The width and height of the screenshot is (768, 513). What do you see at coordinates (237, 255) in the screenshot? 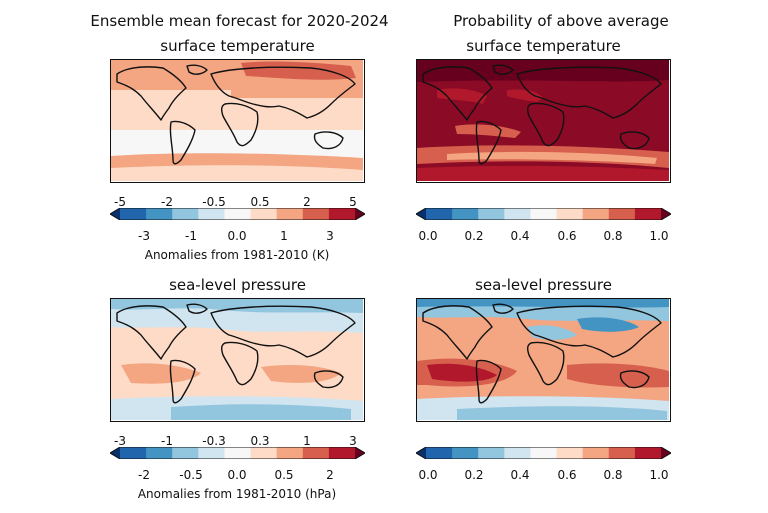
I see `temp-cbar-label: Anomalies from 1981-2010 (K)` at bounding box center [237, 255].